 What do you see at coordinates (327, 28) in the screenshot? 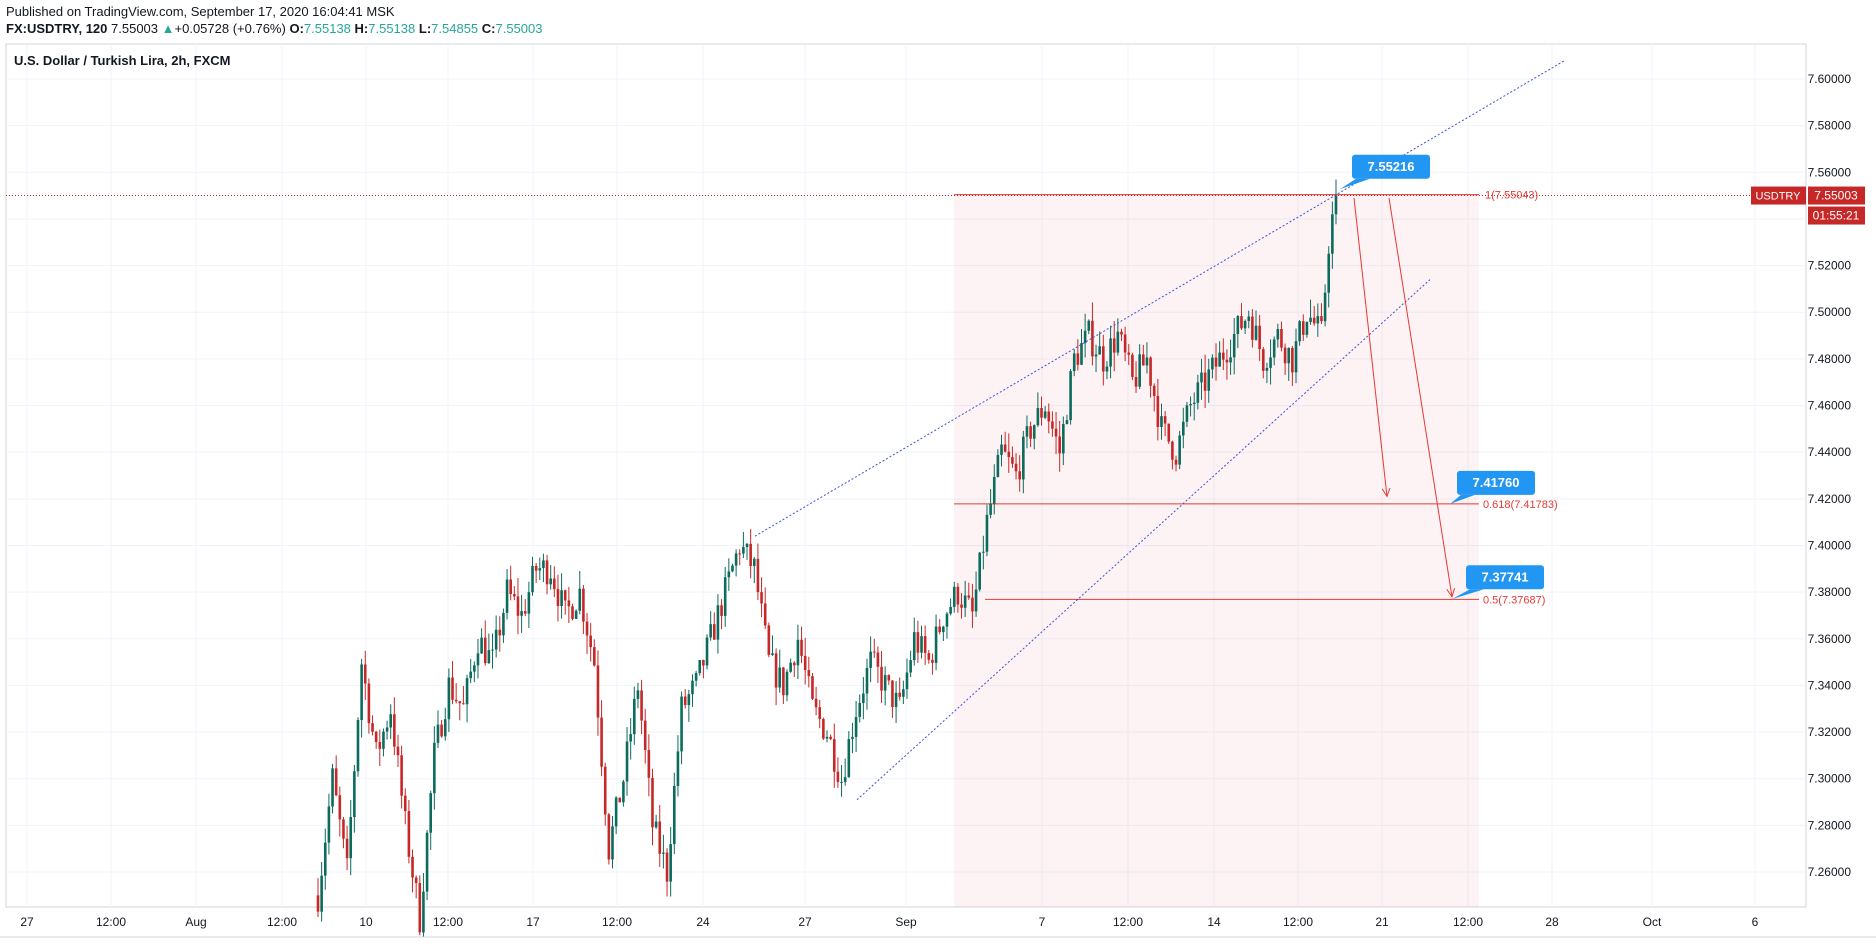
I see `open-value: 7.55138` at bounding box center [327, 28].